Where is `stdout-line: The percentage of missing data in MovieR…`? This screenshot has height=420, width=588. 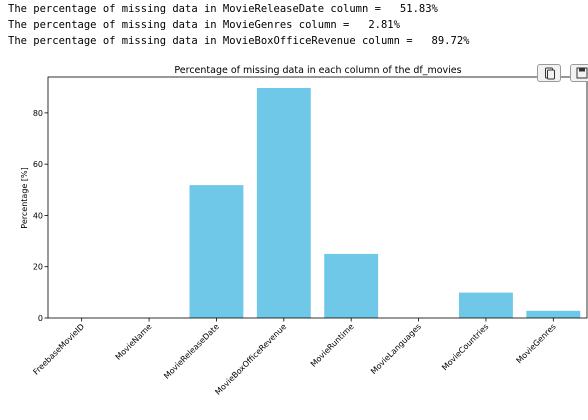 stdout-line: The percentage of missing data in MovieR… is located at coordinates (223, 9).